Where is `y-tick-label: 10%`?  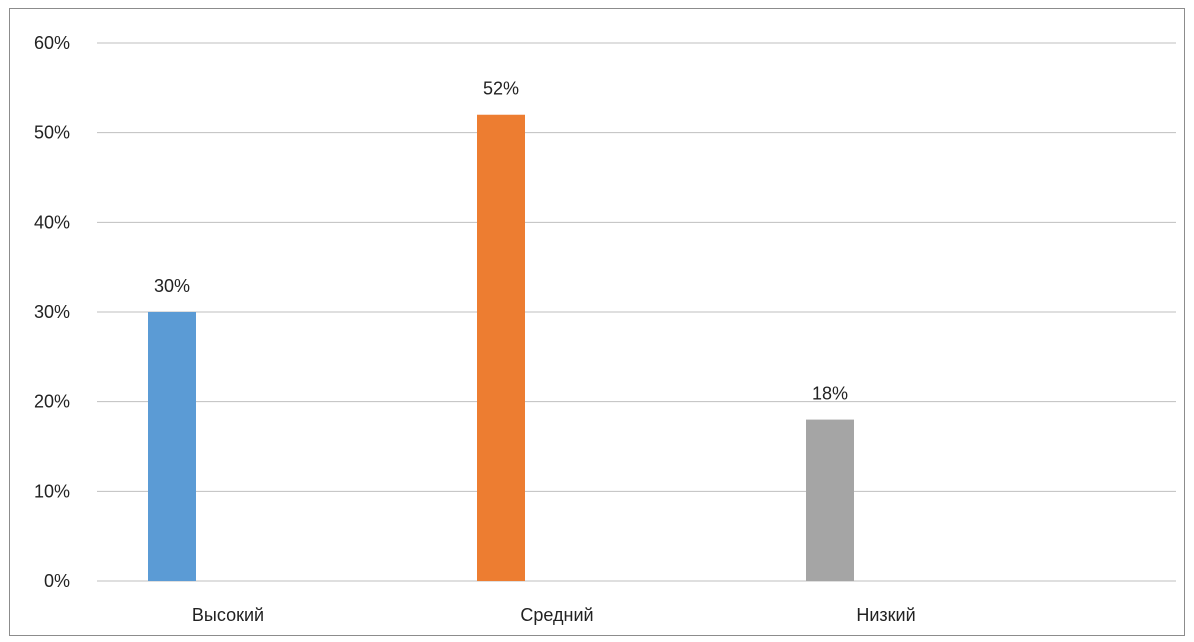 y-tick-label: 10% is located at coordinates (52, 491).